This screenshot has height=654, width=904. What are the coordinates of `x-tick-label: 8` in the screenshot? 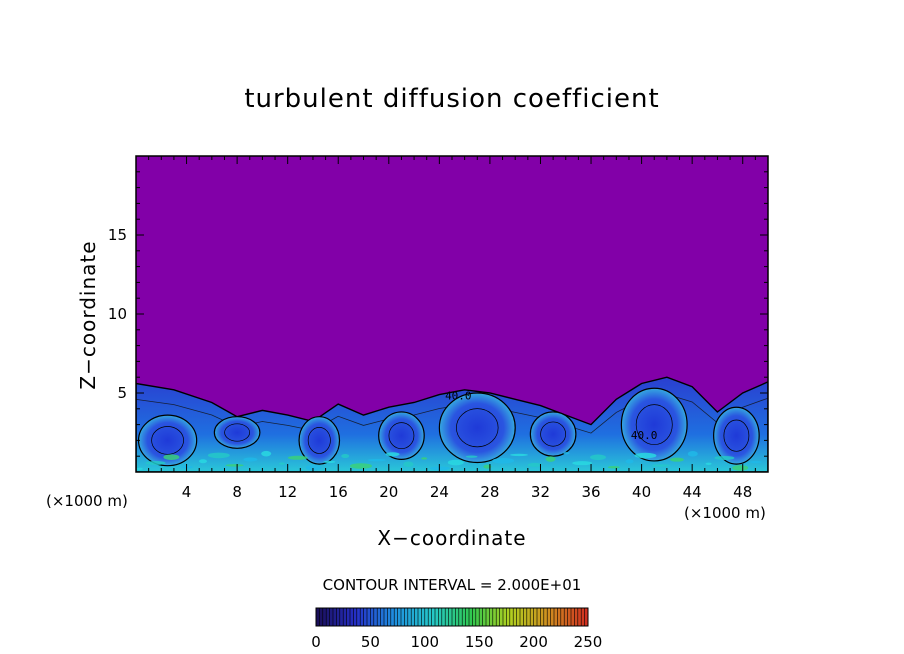 It's located at (237, 492).